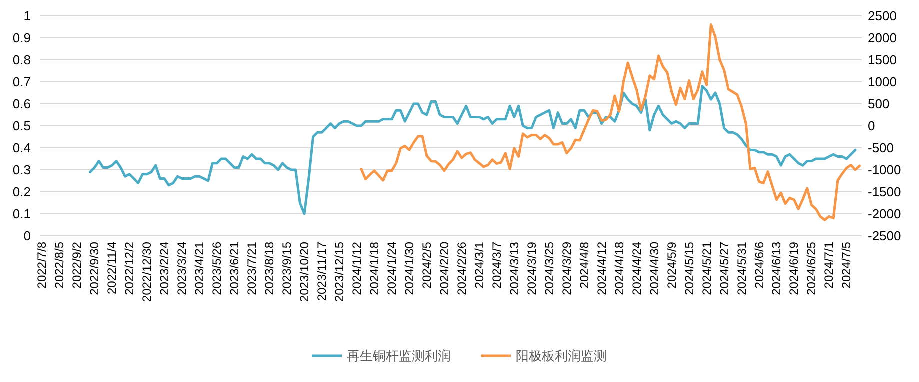 This screenshot has width=919, height=382. What do you see at coordinates (637, 269) in the screenshot?
I see `x-tick-label: 2024/4/24` at bounding box center [637, 269].